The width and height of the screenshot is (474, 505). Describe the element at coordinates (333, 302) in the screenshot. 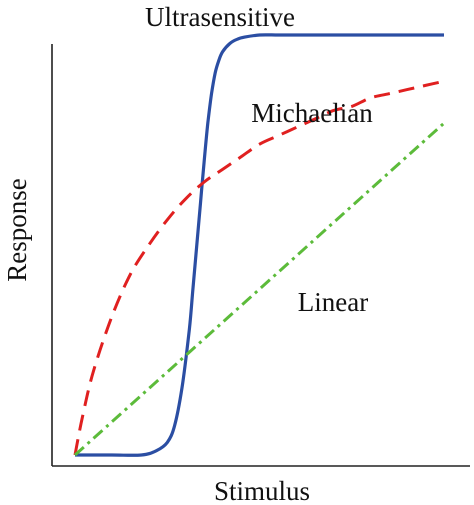

I see `annotation-linear: Linear` at that location.